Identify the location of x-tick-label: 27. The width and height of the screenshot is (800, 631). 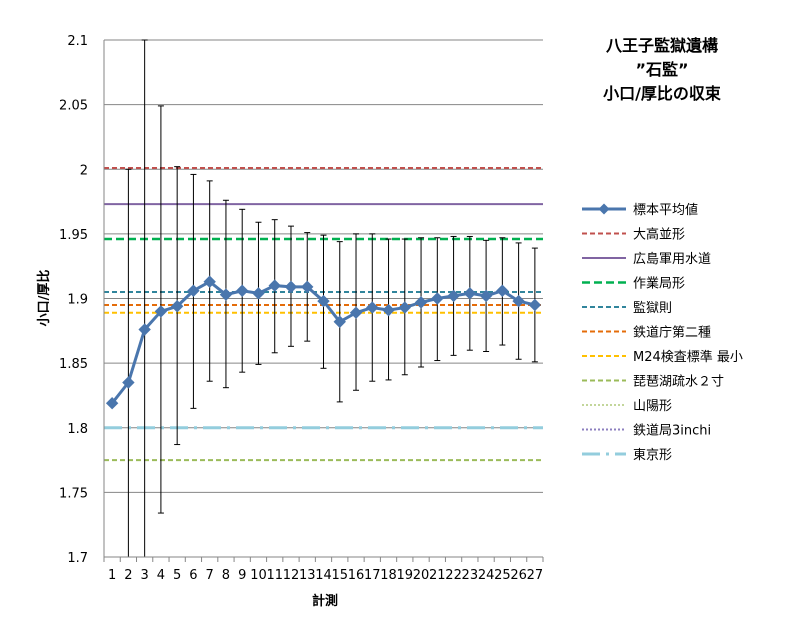
(535, 575).